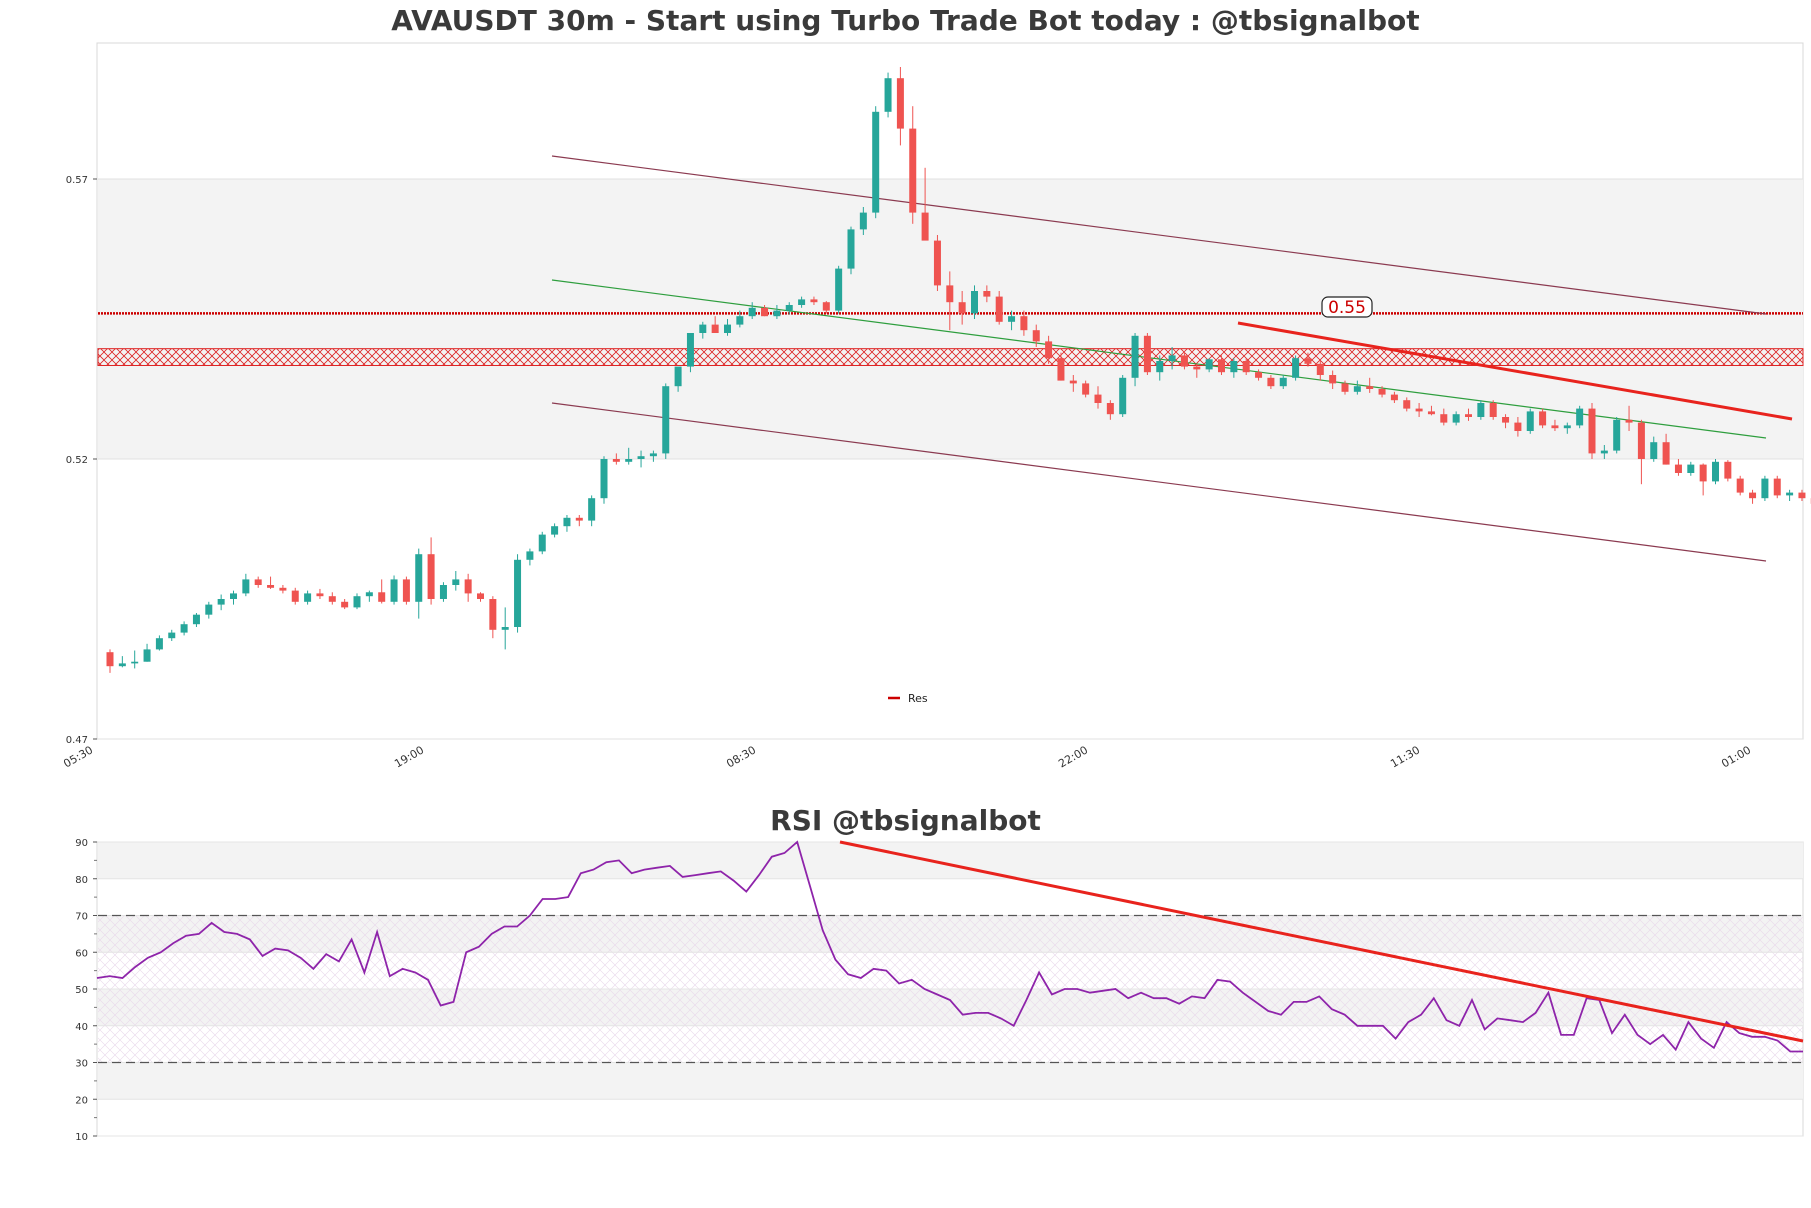 This screenshot has width=1811, height=1208. Describe the element at coordinates (81, 880) in the screenshot. I see `rsi-y-tick-label: 80` at that location.